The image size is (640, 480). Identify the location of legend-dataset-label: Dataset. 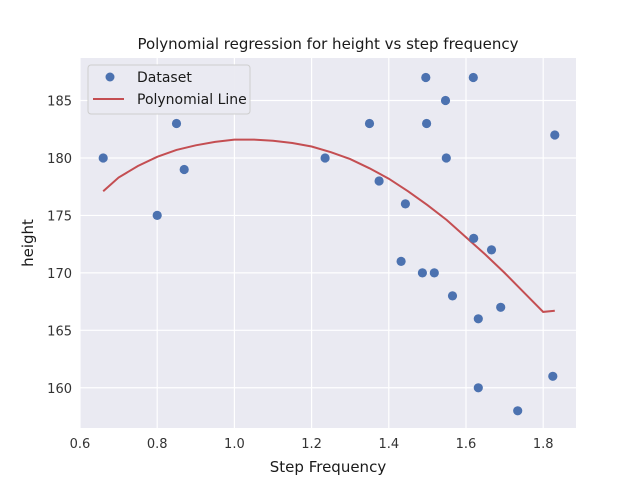
(164, 78).